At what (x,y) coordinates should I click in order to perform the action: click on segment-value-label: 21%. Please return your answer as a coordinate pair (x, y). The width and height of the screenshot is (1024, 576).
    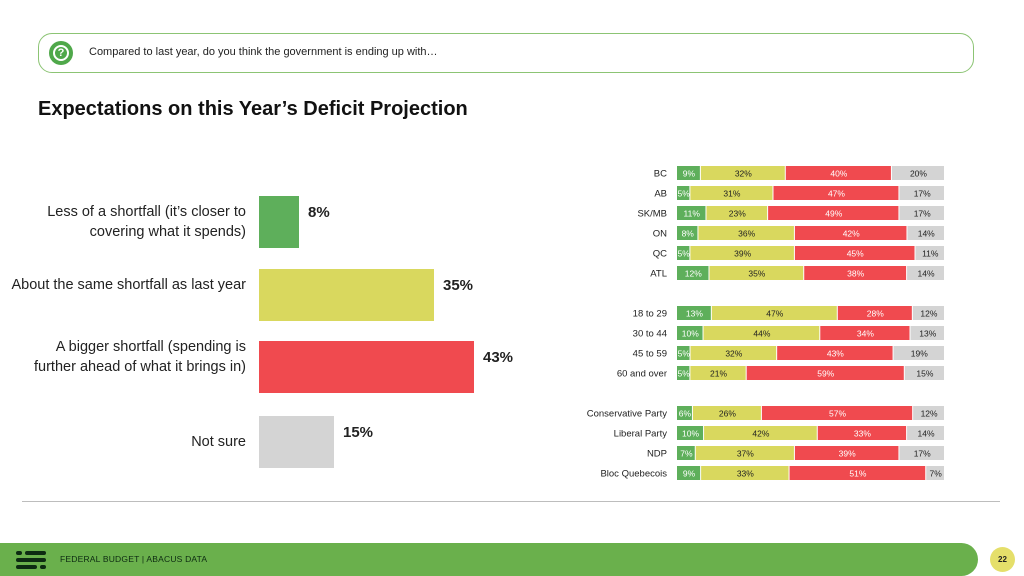
    Looking at the image, I should click on (718, 373).